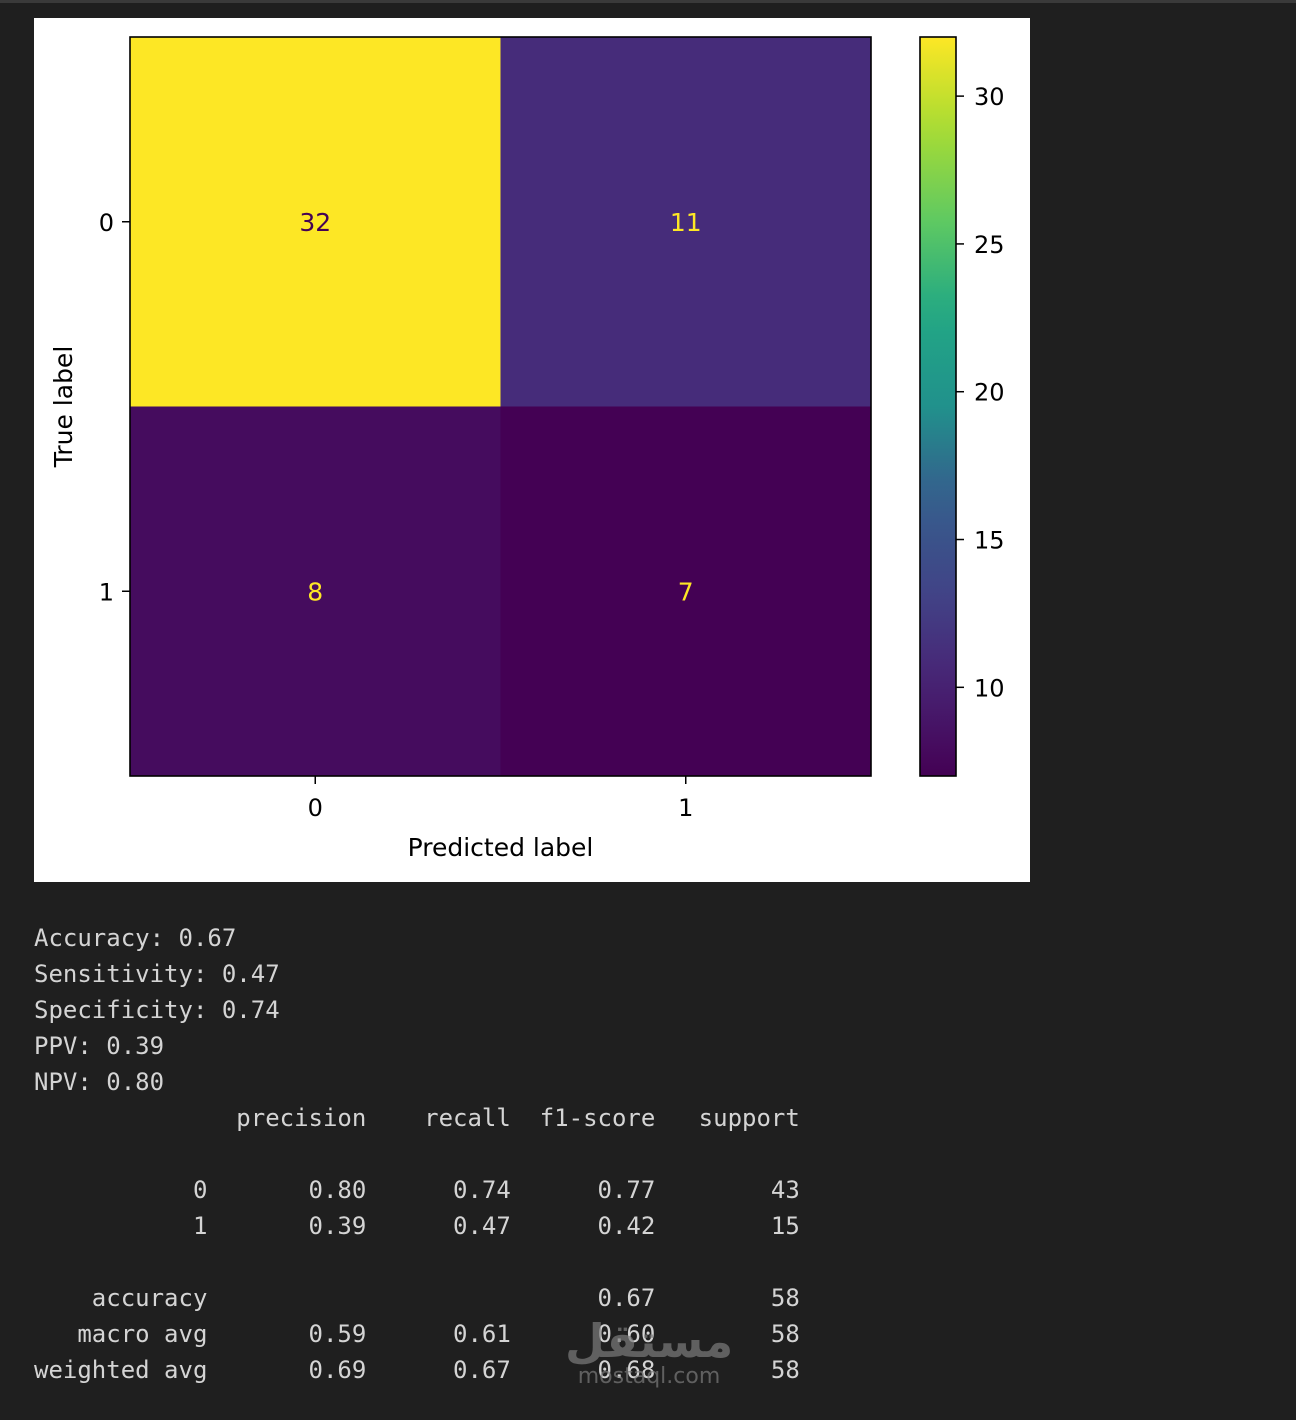 This screenshot has width=1296, height=1420. What do you see at coordinates (648, 1) in the screenshot?
I see `top-divider` at bounding box center [648, 1].